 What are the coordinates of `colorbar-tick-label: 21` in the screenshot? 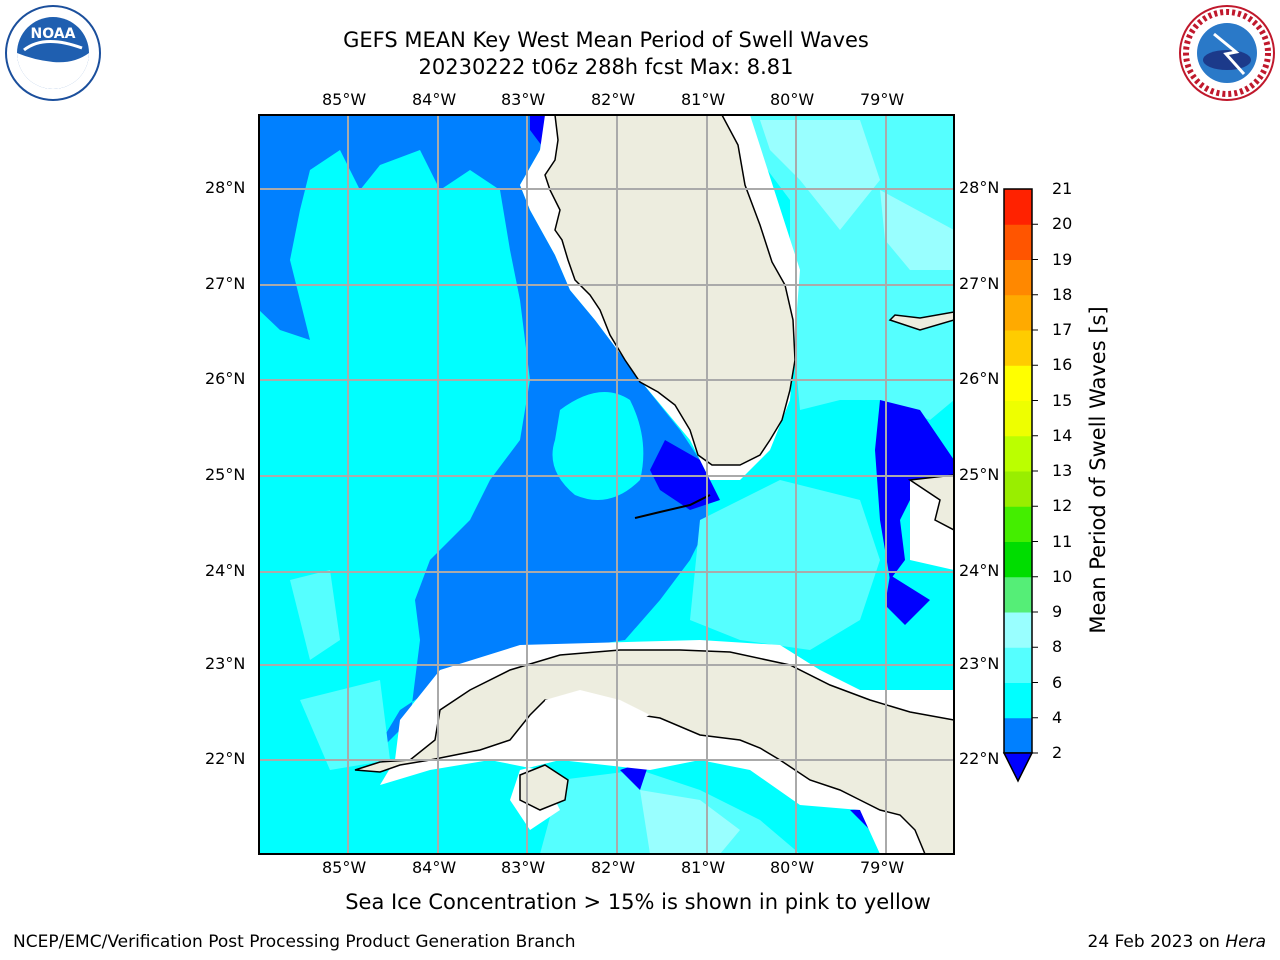 It's located at (1062, 188).